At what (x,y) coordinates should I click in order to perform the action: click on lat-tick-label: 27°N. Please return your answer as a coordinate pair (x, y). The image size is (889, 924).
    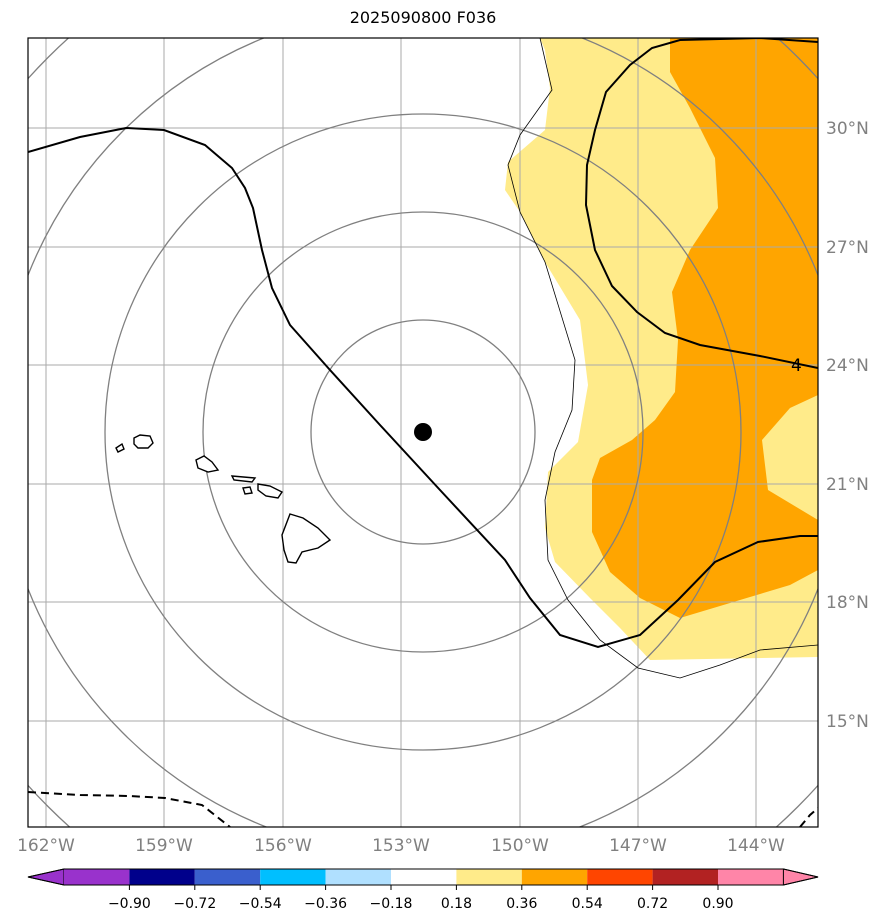
    Looking at the image, I should click on (847, 248).